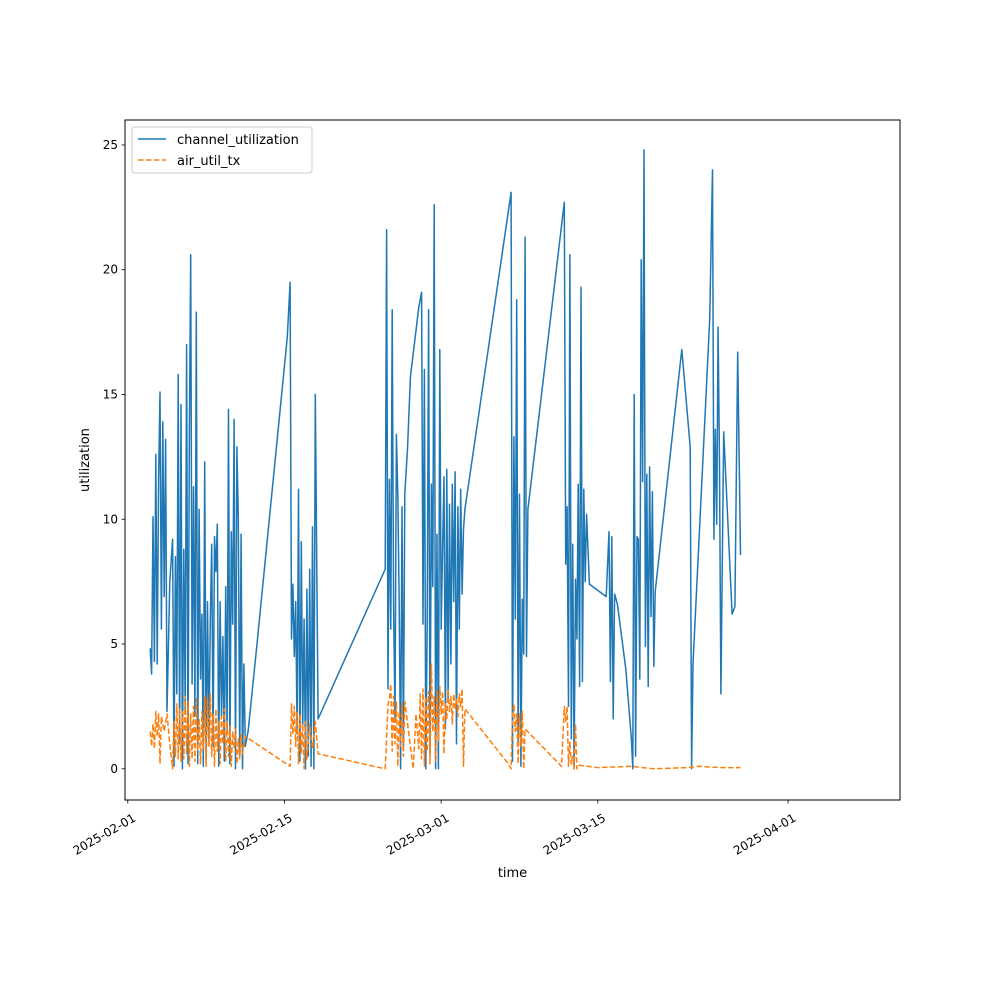 This screenshot has height=1004, width=1000. Describe the element at coordinates (110, 270) in the screenshot. I see `y-tick-label: 20` at that location.